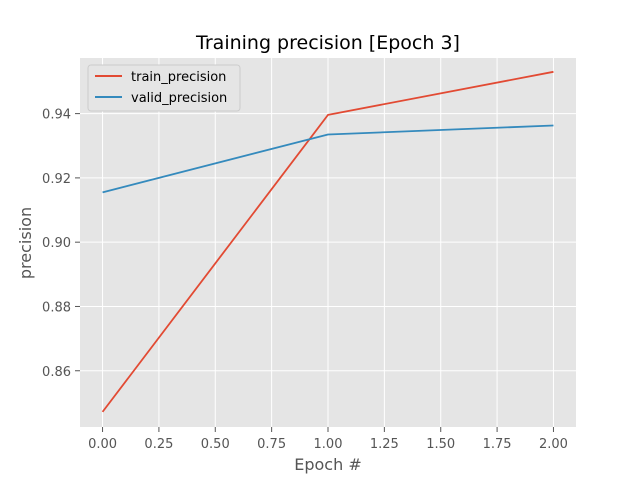 The image size is (640, 480). Describe the element at coordinates (440, 444) in the screenshot. I see `x-tick-label: 1.50` at that location.